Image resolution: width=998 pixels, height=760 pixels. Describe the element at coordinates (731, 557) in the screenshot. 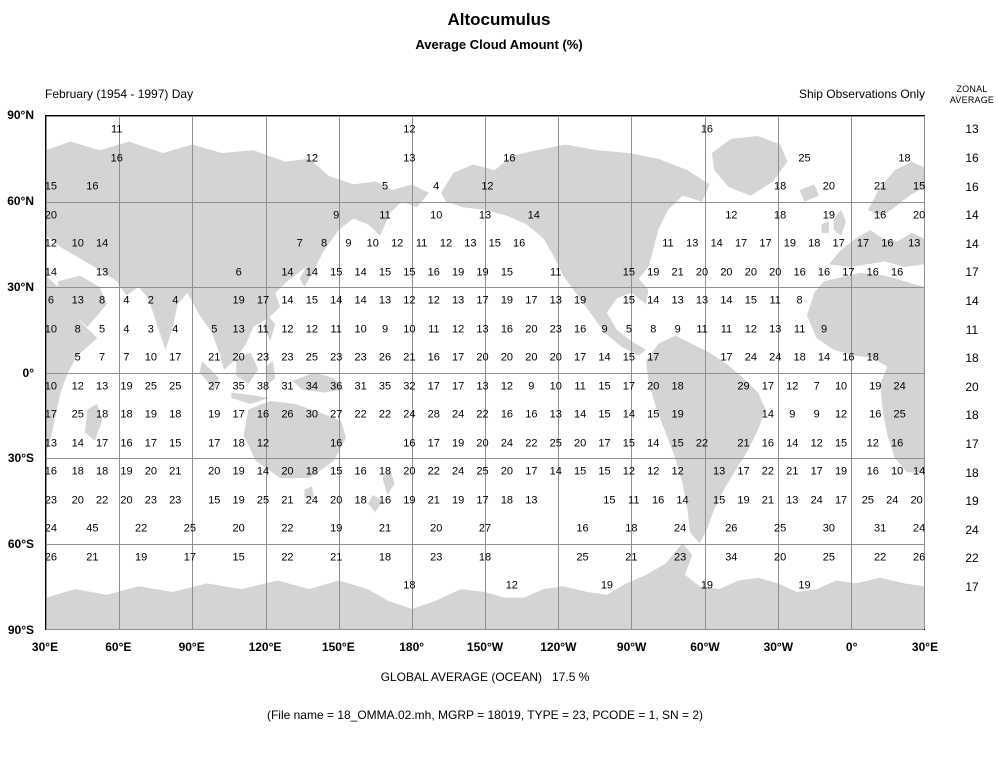

I see `cloud-amount-value: 34` at that location.